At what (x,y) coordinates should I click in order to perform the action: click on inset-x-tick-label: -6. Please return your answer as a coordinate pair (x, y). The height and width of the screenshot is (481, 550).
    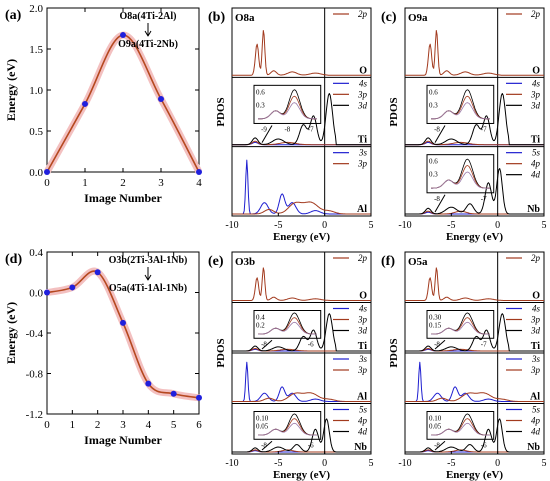
    Looking at the image, I should click on (311, 344).